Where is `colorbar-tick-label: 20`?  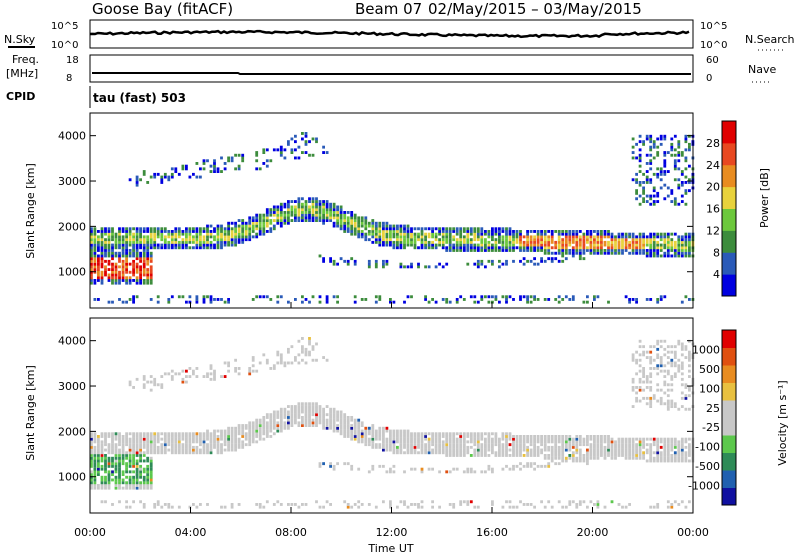 colorbar-tick-label: 20 is located at coordinates (713, 187).